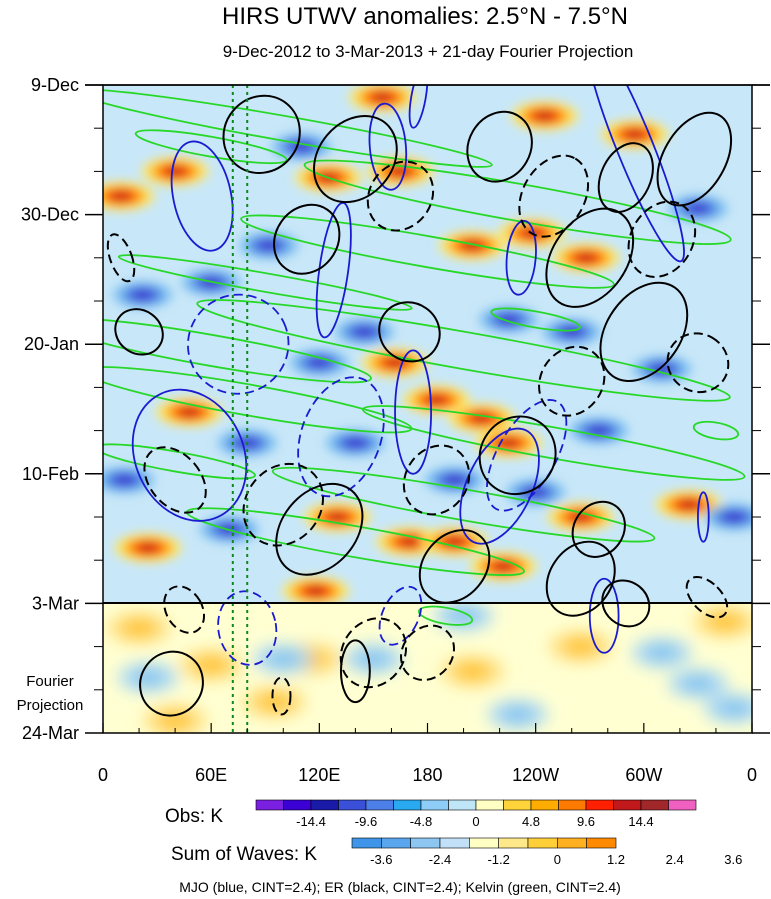 This screenshot has width=771, height=899. I want to click on colorbar-tick-label: 4.8, so click(531, 821).